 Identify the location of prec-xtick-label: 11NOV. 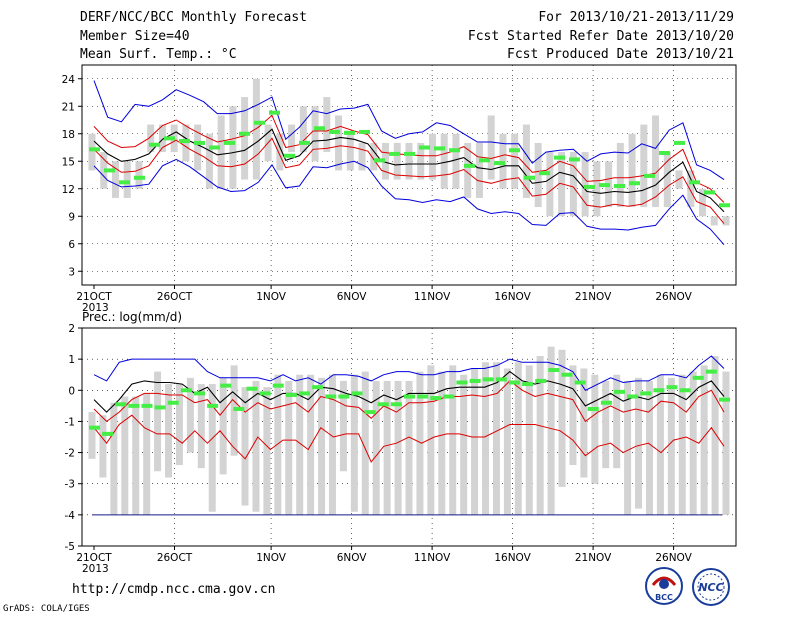
(432, 558).